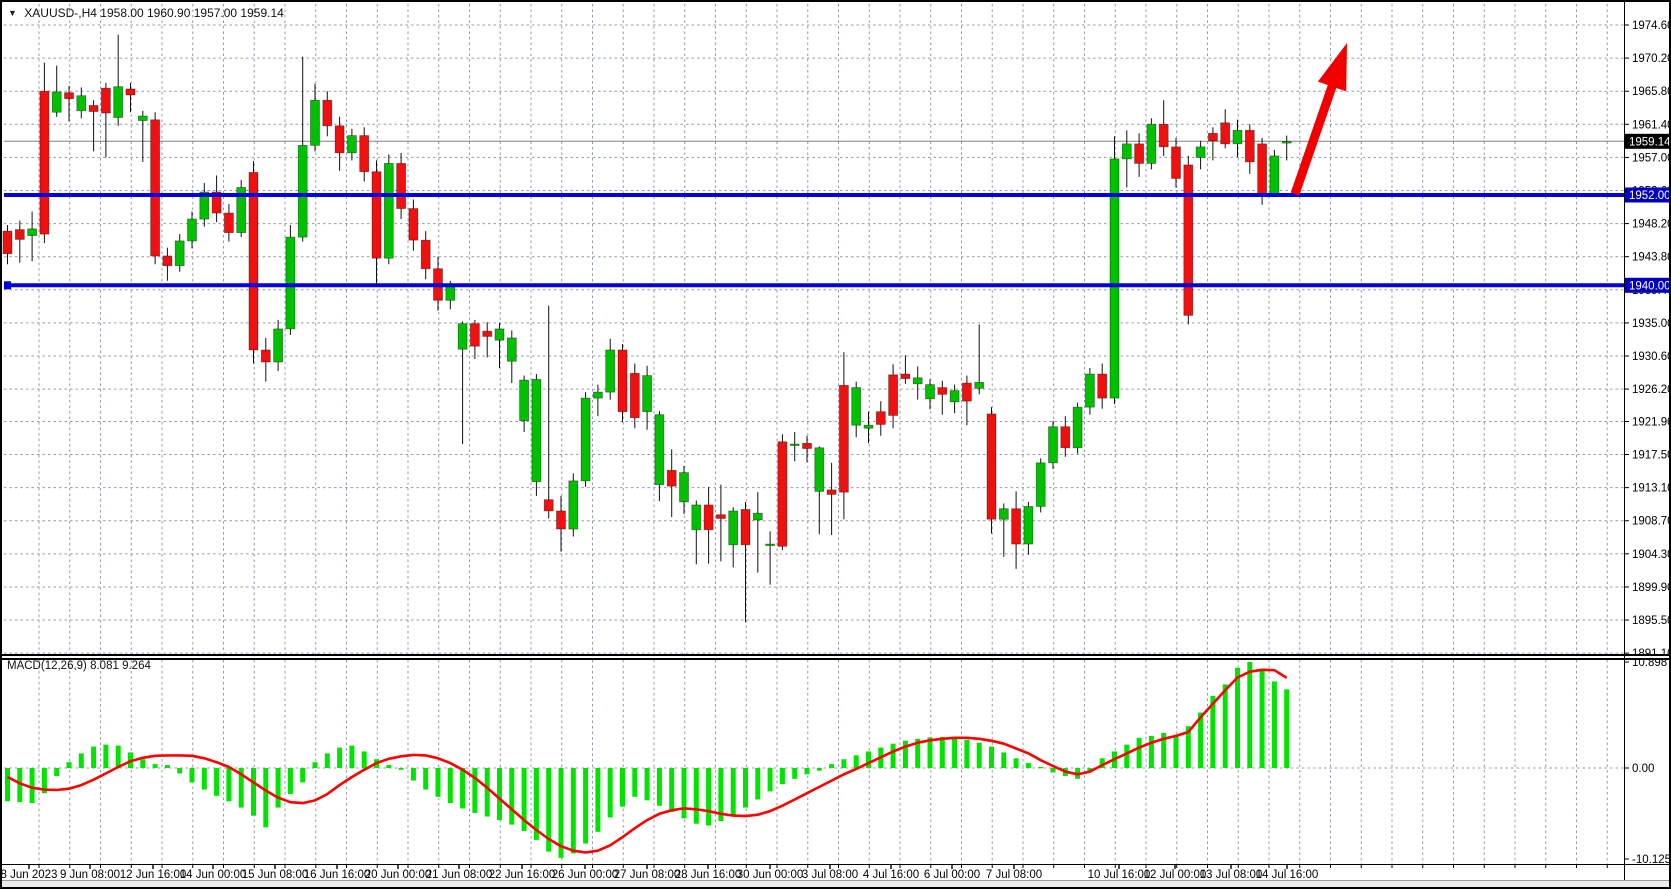 Image resolution: width=1671 pixels, height=889 pixels. Describe the element at coordinates (1651, 225) in the screenshot. I see `price-axis-label: 1948.20` at that location.